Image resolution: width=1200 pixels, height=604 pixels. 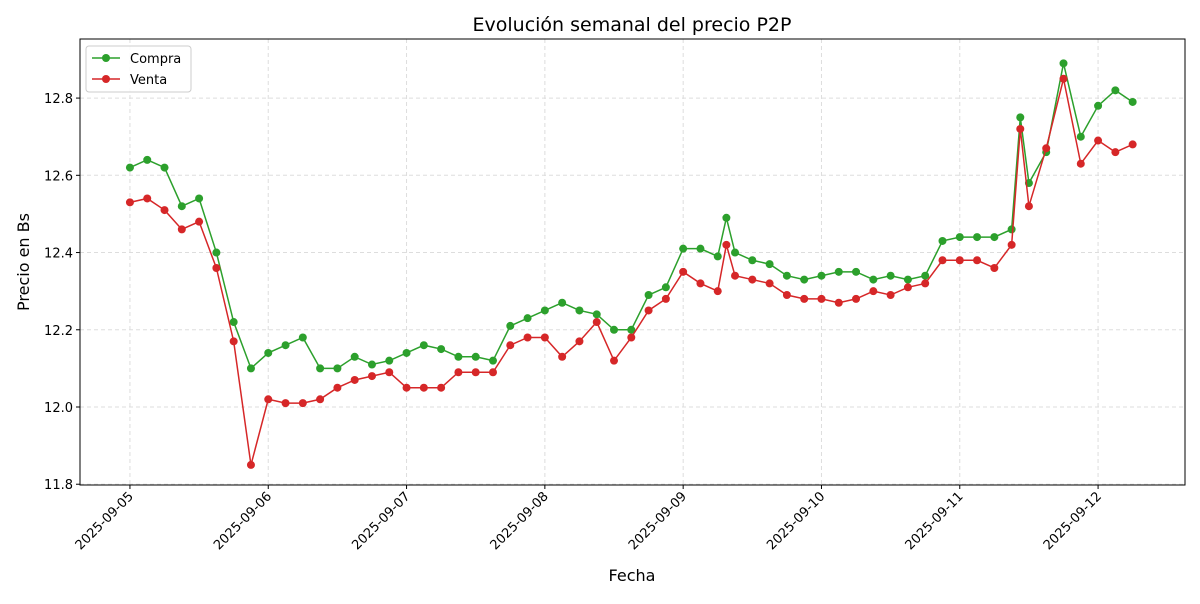 I want to click on x-tick-label: 2025-09-05, so click(x=105, y=521).